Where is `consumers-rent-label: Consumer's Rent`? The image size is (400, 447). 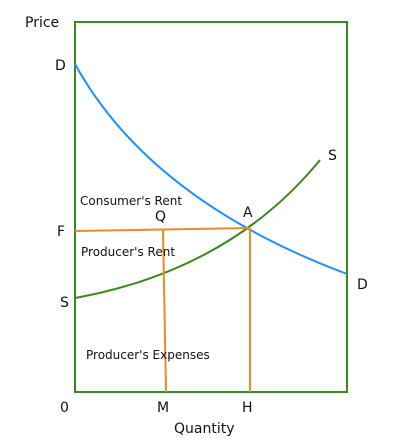
consumers-rent-label: Consumer's Rent is located at coordinates (131, 201).